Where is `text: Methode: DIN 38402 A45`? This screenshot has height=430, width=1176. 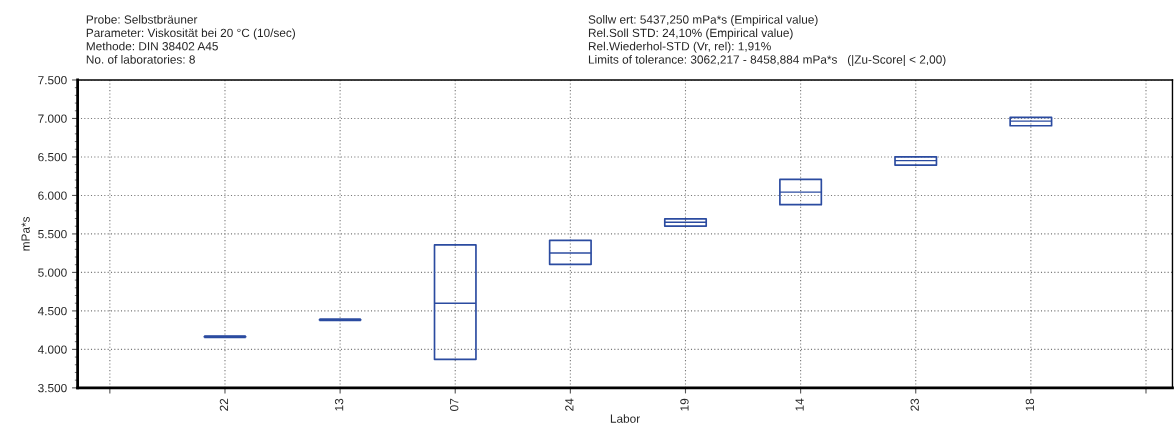 text: Methode: DIN 38402 A45 is located at coordinates (152, 46).